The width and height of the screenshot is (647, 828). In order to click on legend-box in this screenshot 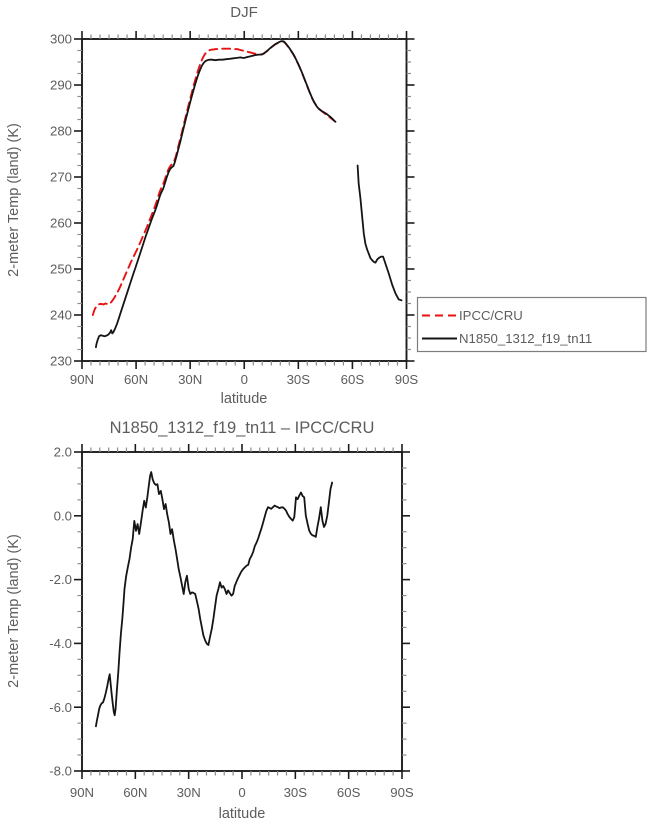, I will do `click(531, 324)`.